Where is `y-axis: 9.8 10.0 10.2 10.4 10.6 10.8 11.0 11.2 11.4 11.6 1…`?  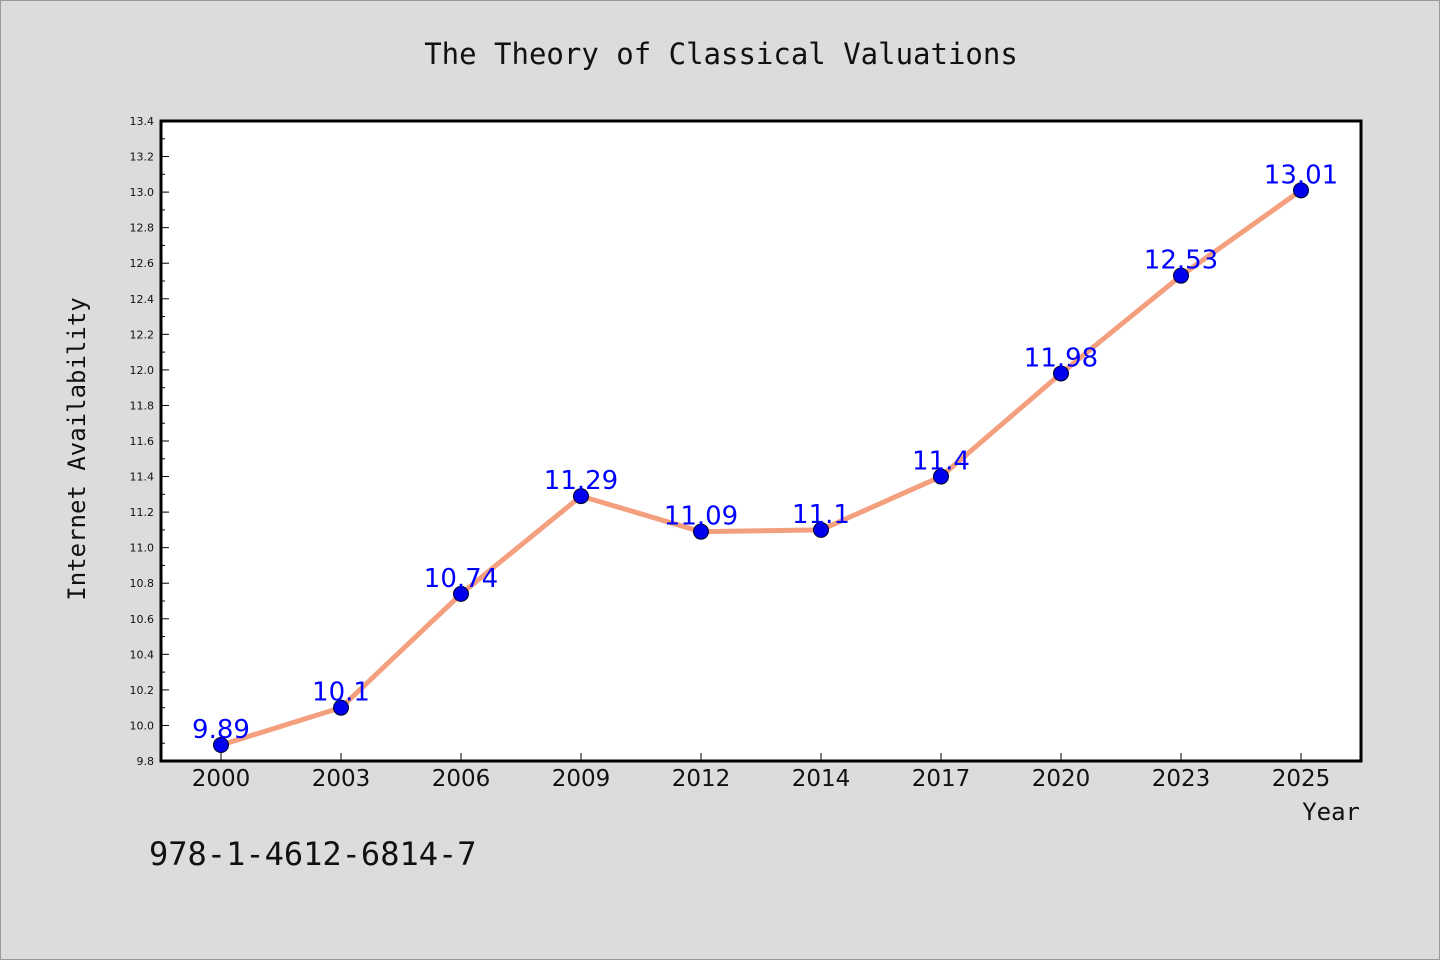
y-axis: 9.8 10.0 10.2 10.4 10.6 10.8 11.0 11.2 11.4 11.6 1… is located at coordinates (149, 441).